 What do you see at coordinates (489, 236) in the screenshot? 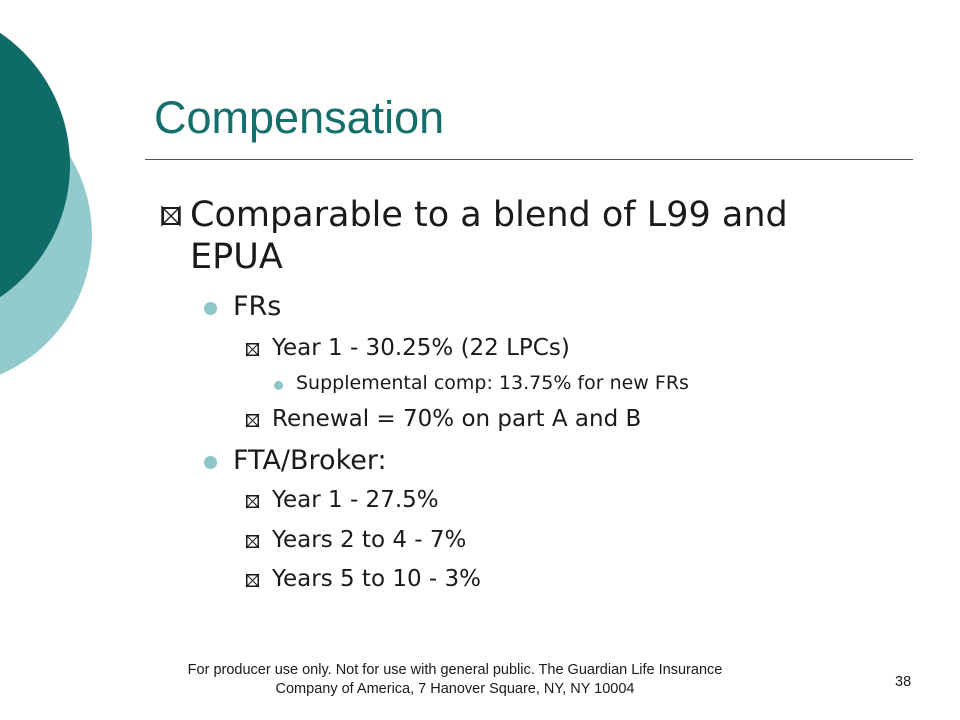
I see `bullet-level1-text: Comparable to a blend of L99 and EPUA` at bounding box center [489, 236].